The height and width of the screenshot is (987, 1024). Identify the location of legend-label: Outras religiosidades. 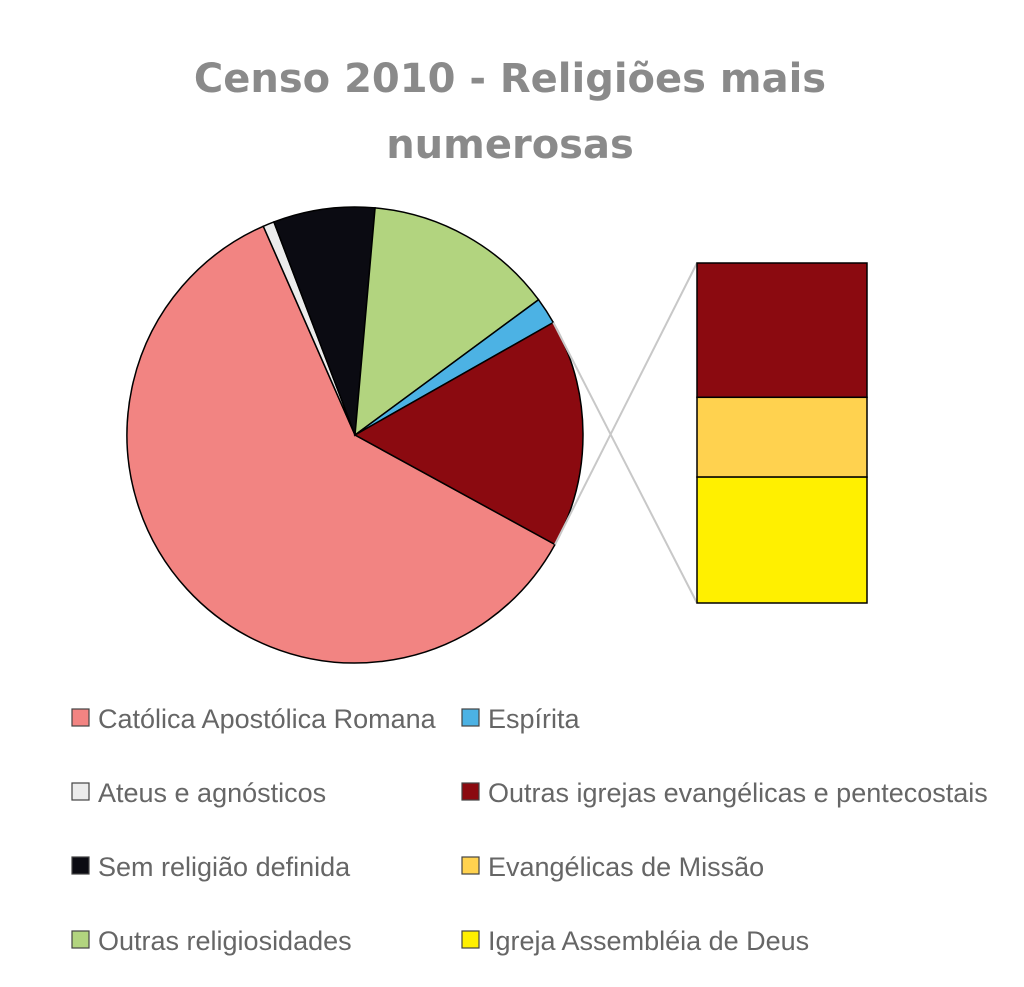
(225, 941).